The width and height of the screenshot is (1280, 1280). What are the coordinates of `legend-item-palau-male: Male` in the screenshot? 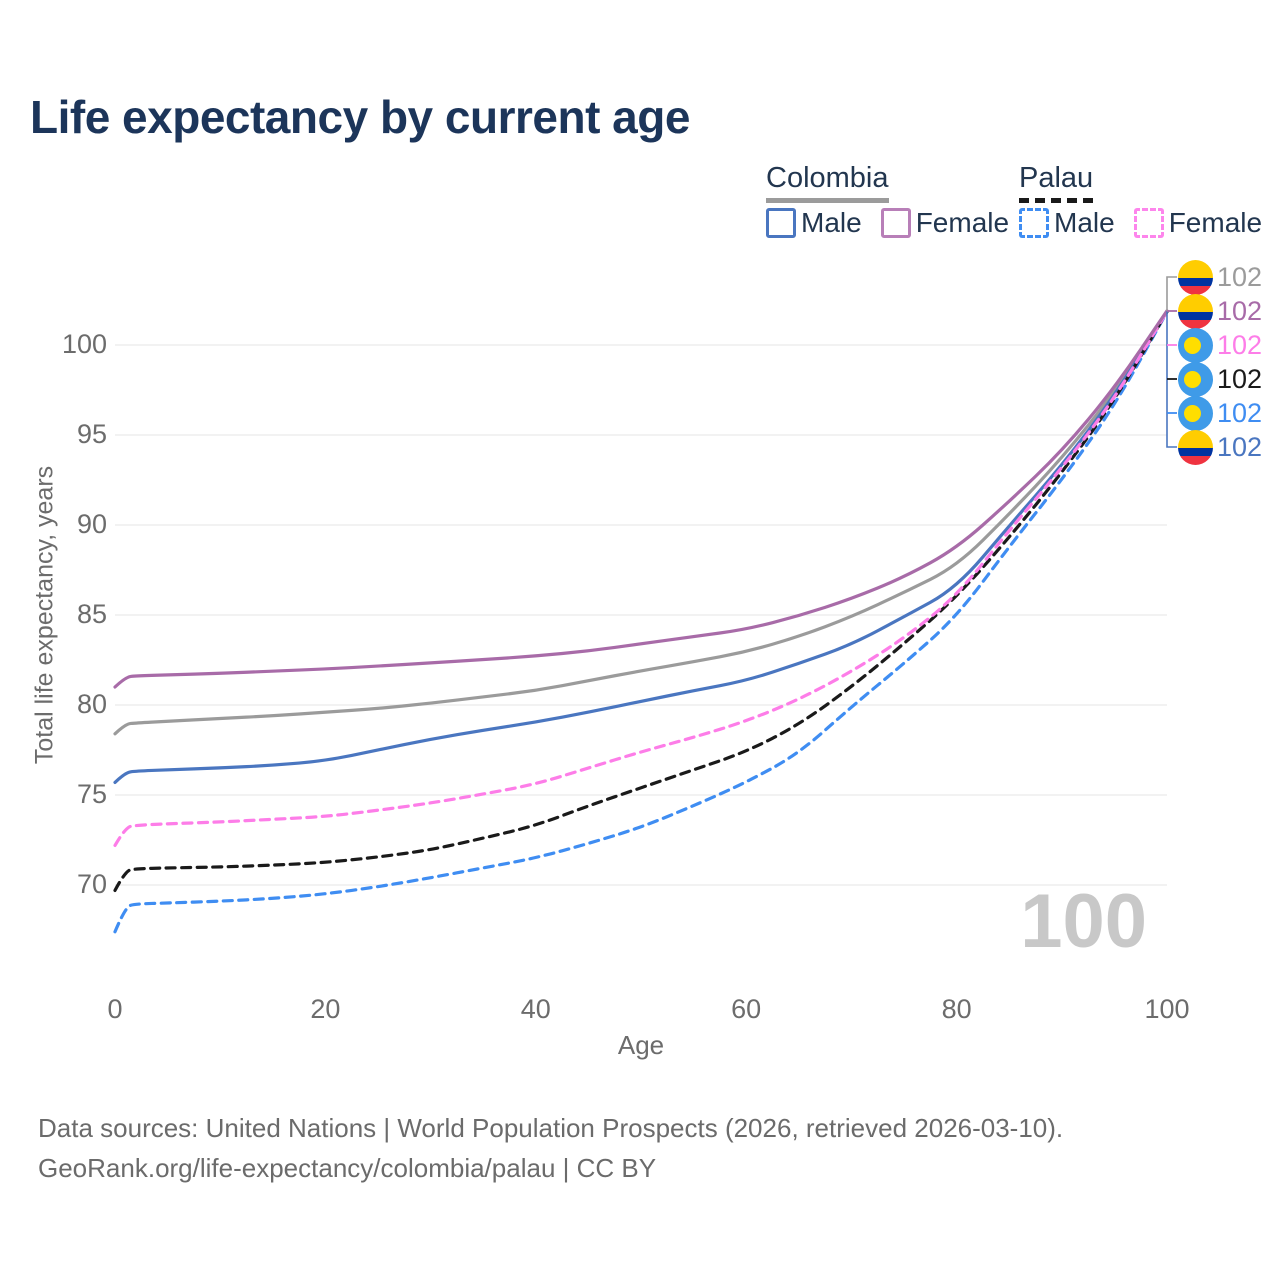 It's located at (1067, 223).